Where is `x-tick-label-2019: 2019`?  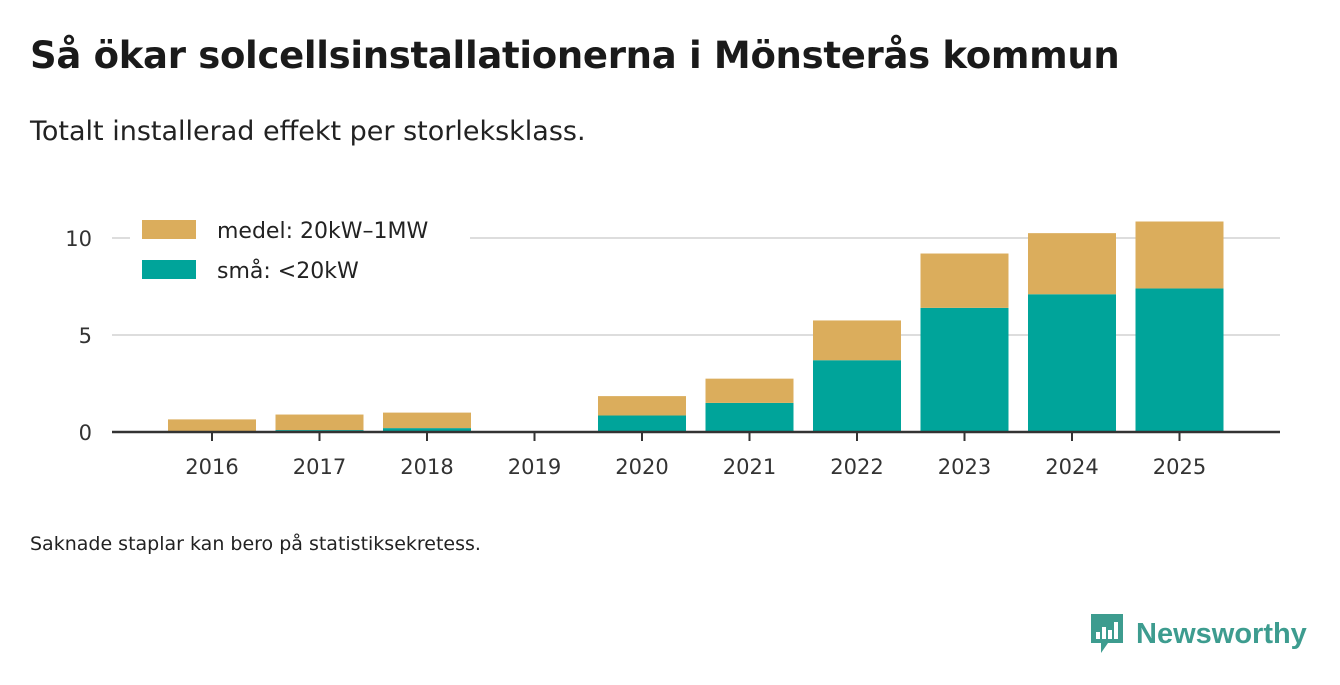
x-tick-label-2019: 2019 is located at coordinates (534, 467).